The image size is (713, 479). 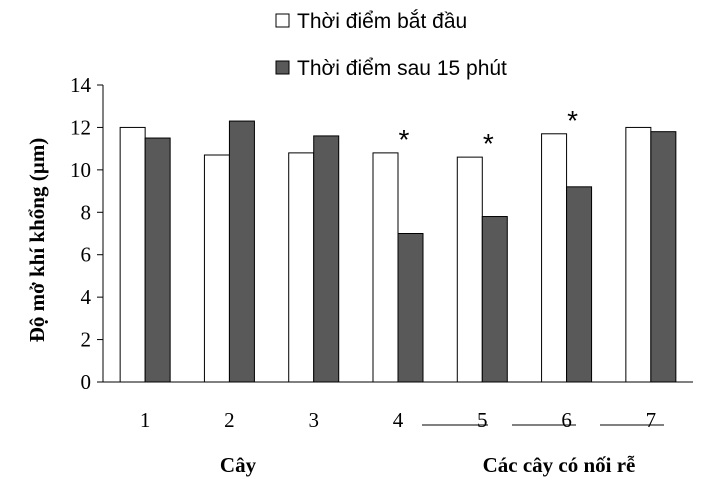 I want to click on legend-label-start: Thời điểm bắt đầu, so click(x=382, y=21).